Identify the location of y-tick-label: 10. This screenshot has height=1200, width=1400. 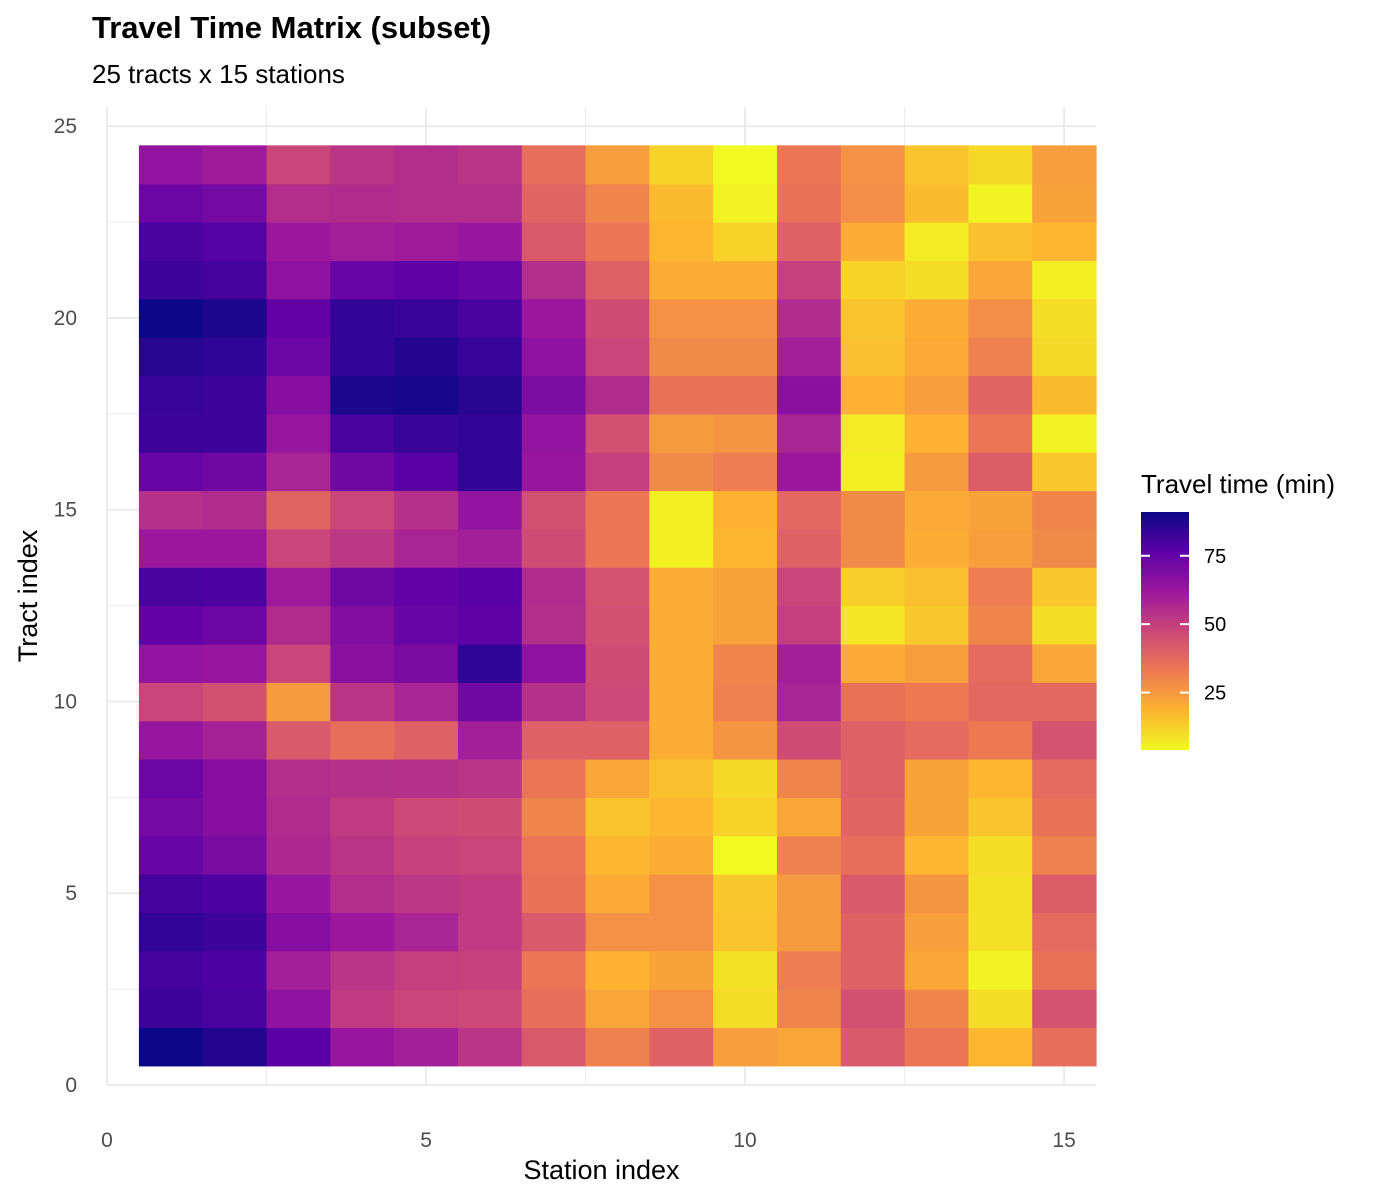
(65, 701).